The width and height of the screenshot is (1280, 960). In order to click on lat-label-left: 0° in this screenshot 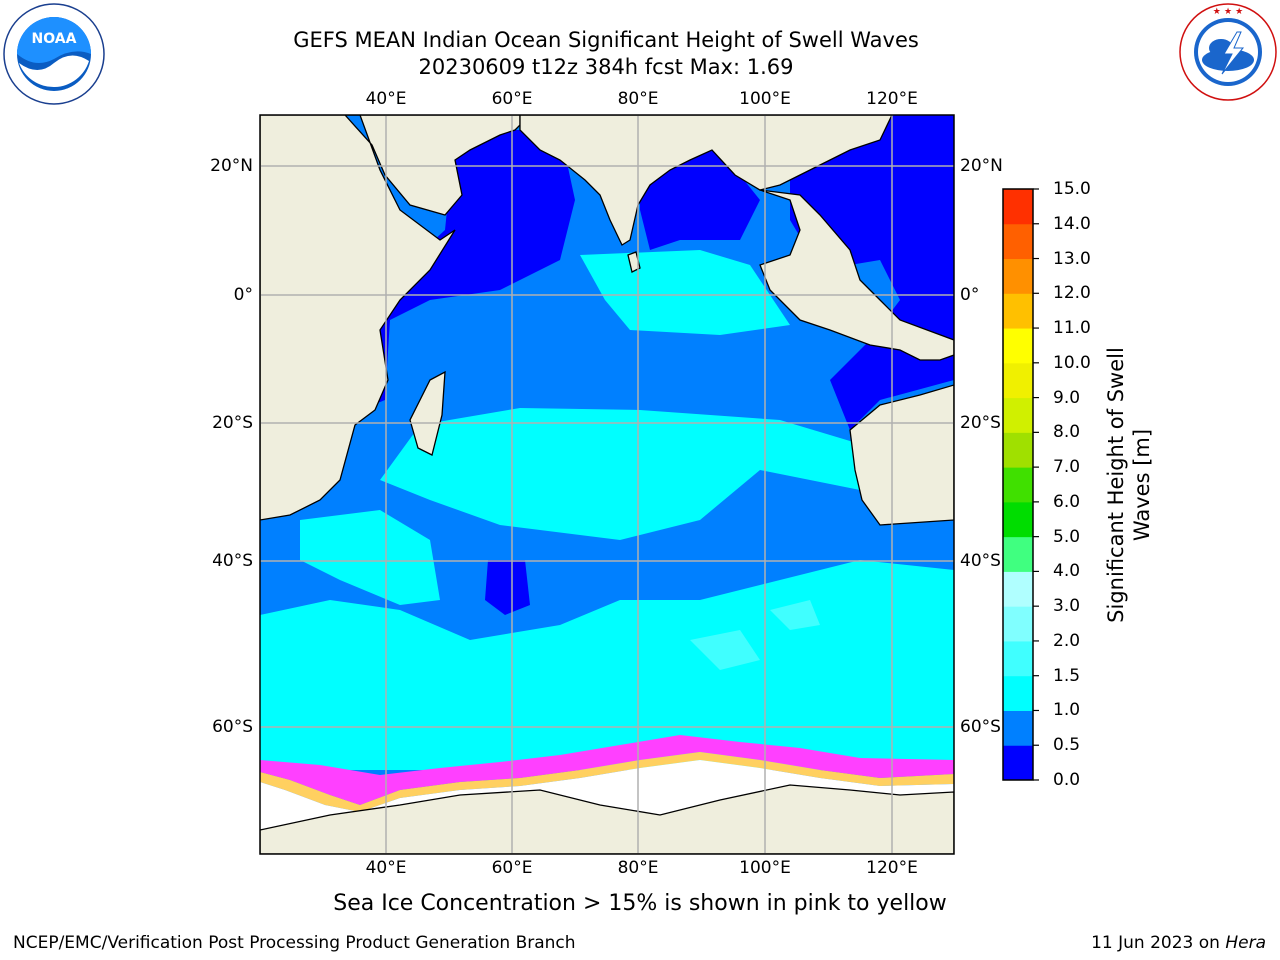, I will do `click(243, 295)`.